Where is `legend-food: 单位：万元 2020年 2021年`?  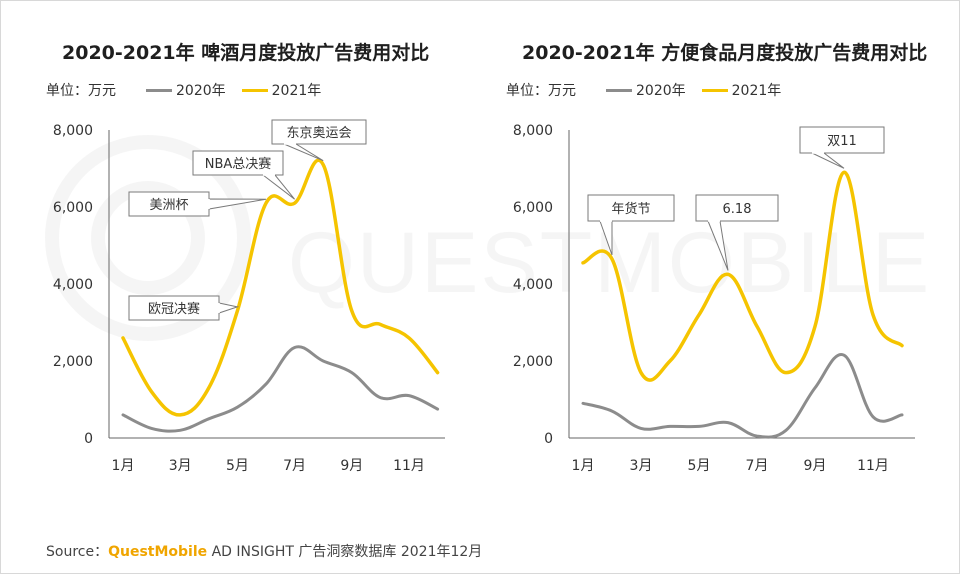 legend-food: 单位：万元 2020年 2021年 is located at coordinates (651, 90).